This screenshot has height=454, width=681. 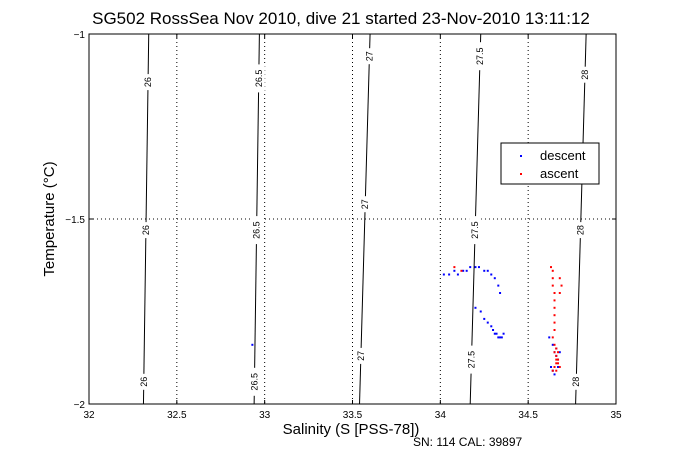 I want to click on contour-label: 26.5, so click(x=254, y=382).